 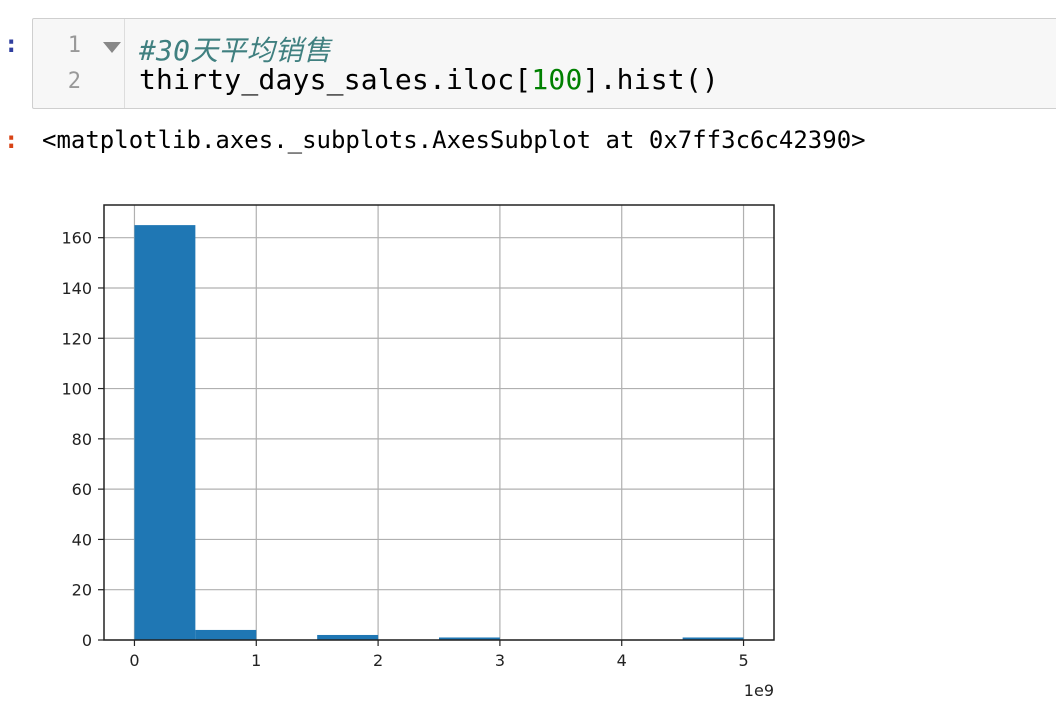 What do you see at coordinates (557, 79) in the screenshot?
I see `code-number-literal: 100` at bounding box center [557, 79].